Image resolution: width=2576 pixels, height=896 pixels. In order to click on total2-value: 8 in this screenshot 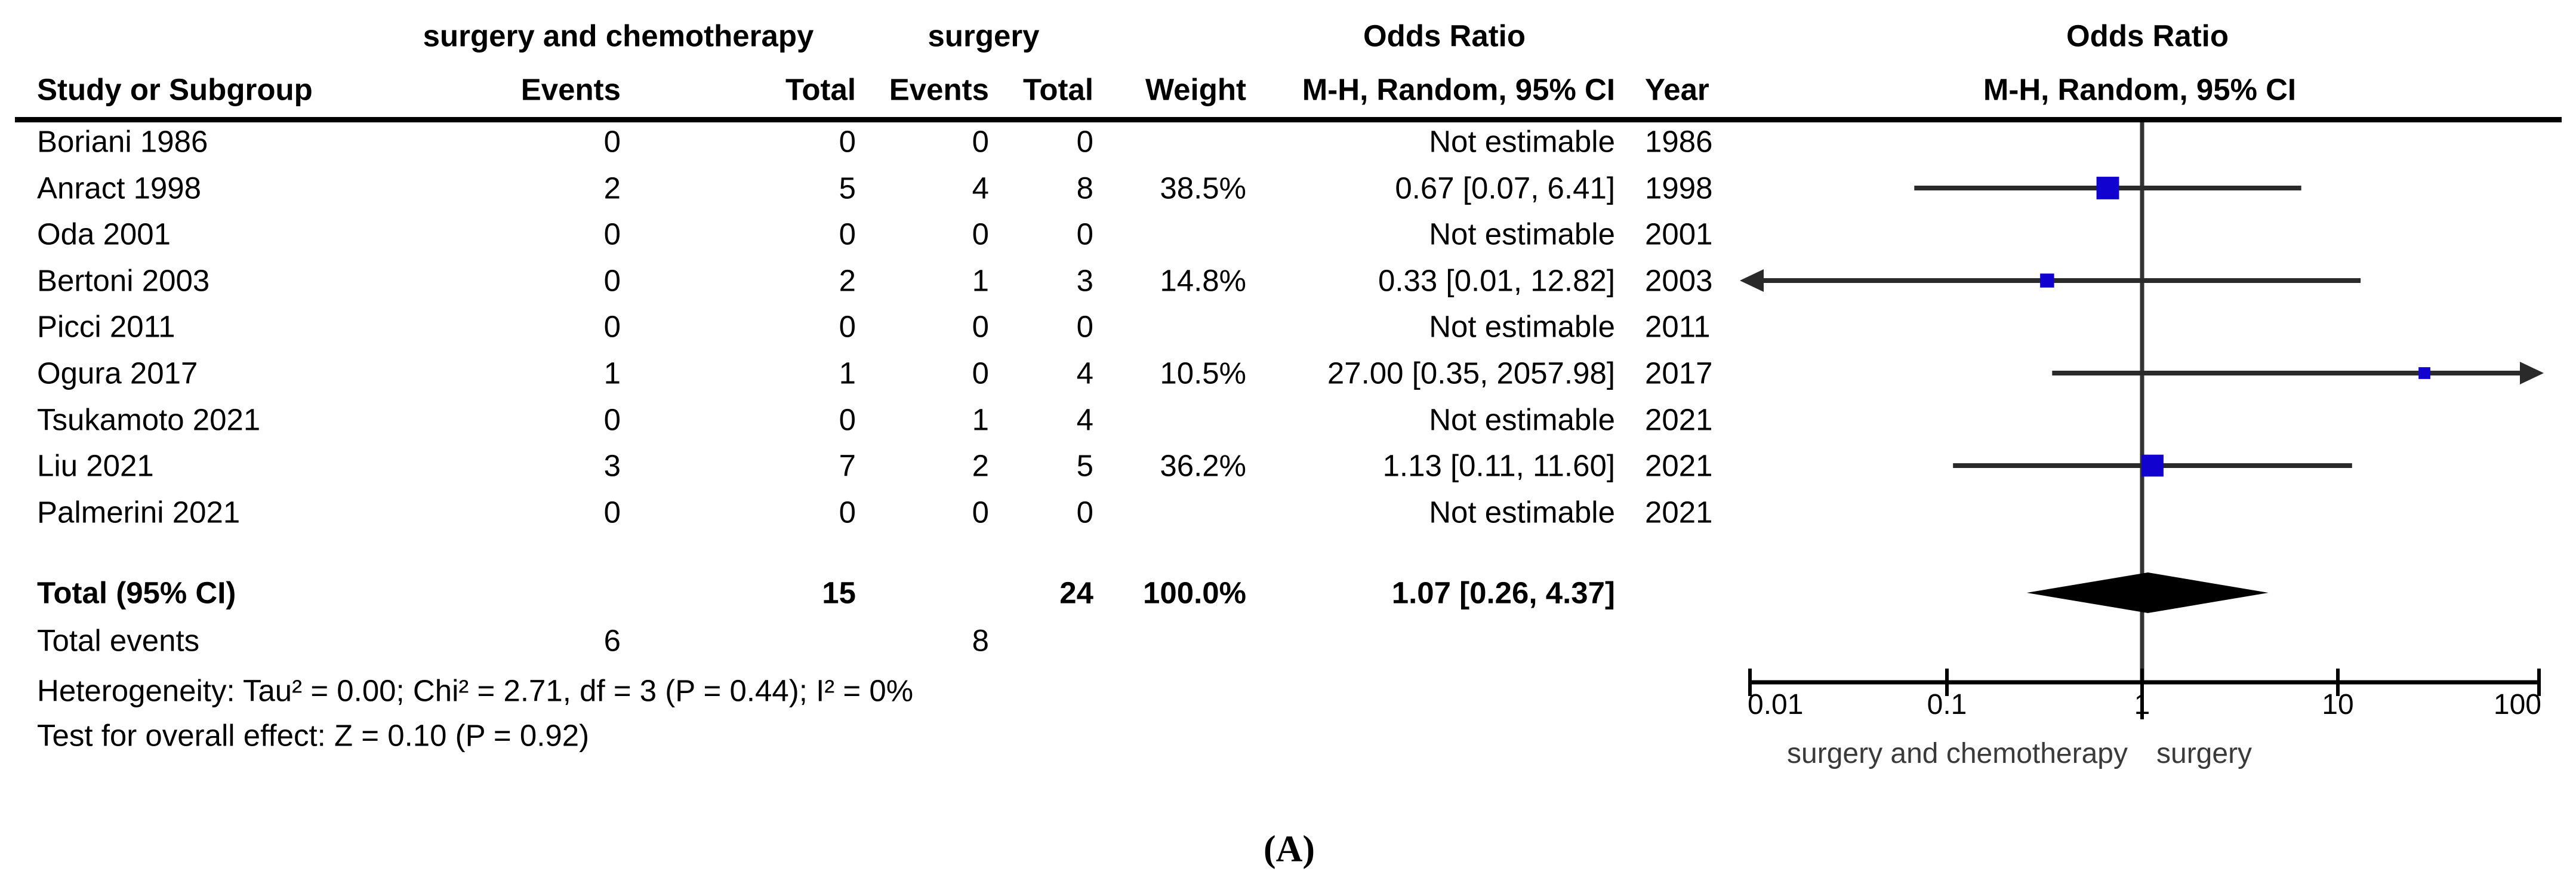, I will do `click(1084, 188)`.